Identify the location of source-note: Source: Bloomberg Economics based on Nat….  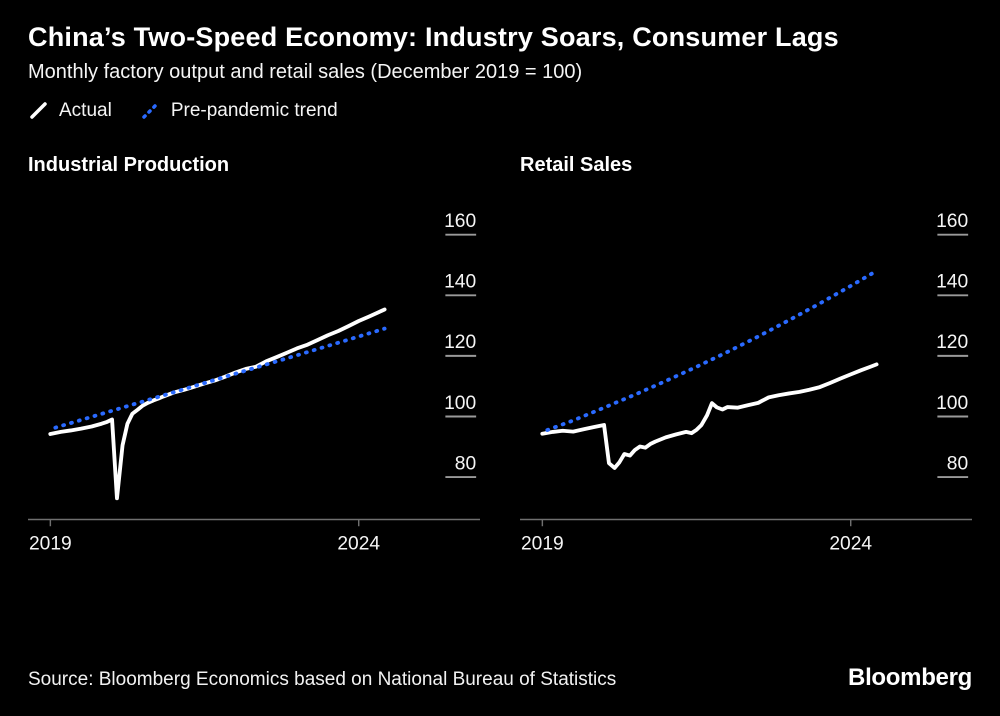
(322, 679).